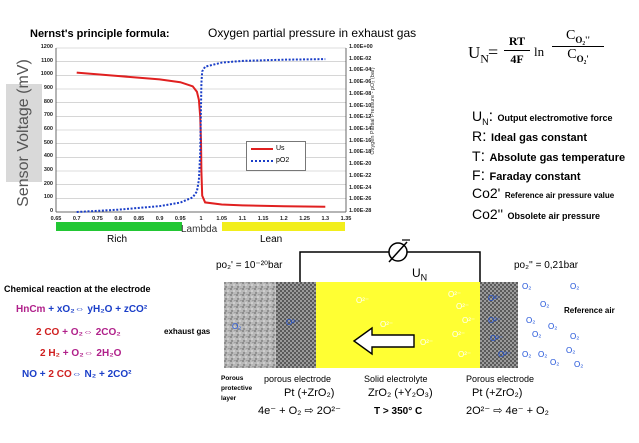 This screenshot has width=639, height=443. Describe the element at coordinates (47, 60) in the screenshot. I see `y-tick-label: 1100` at that location.